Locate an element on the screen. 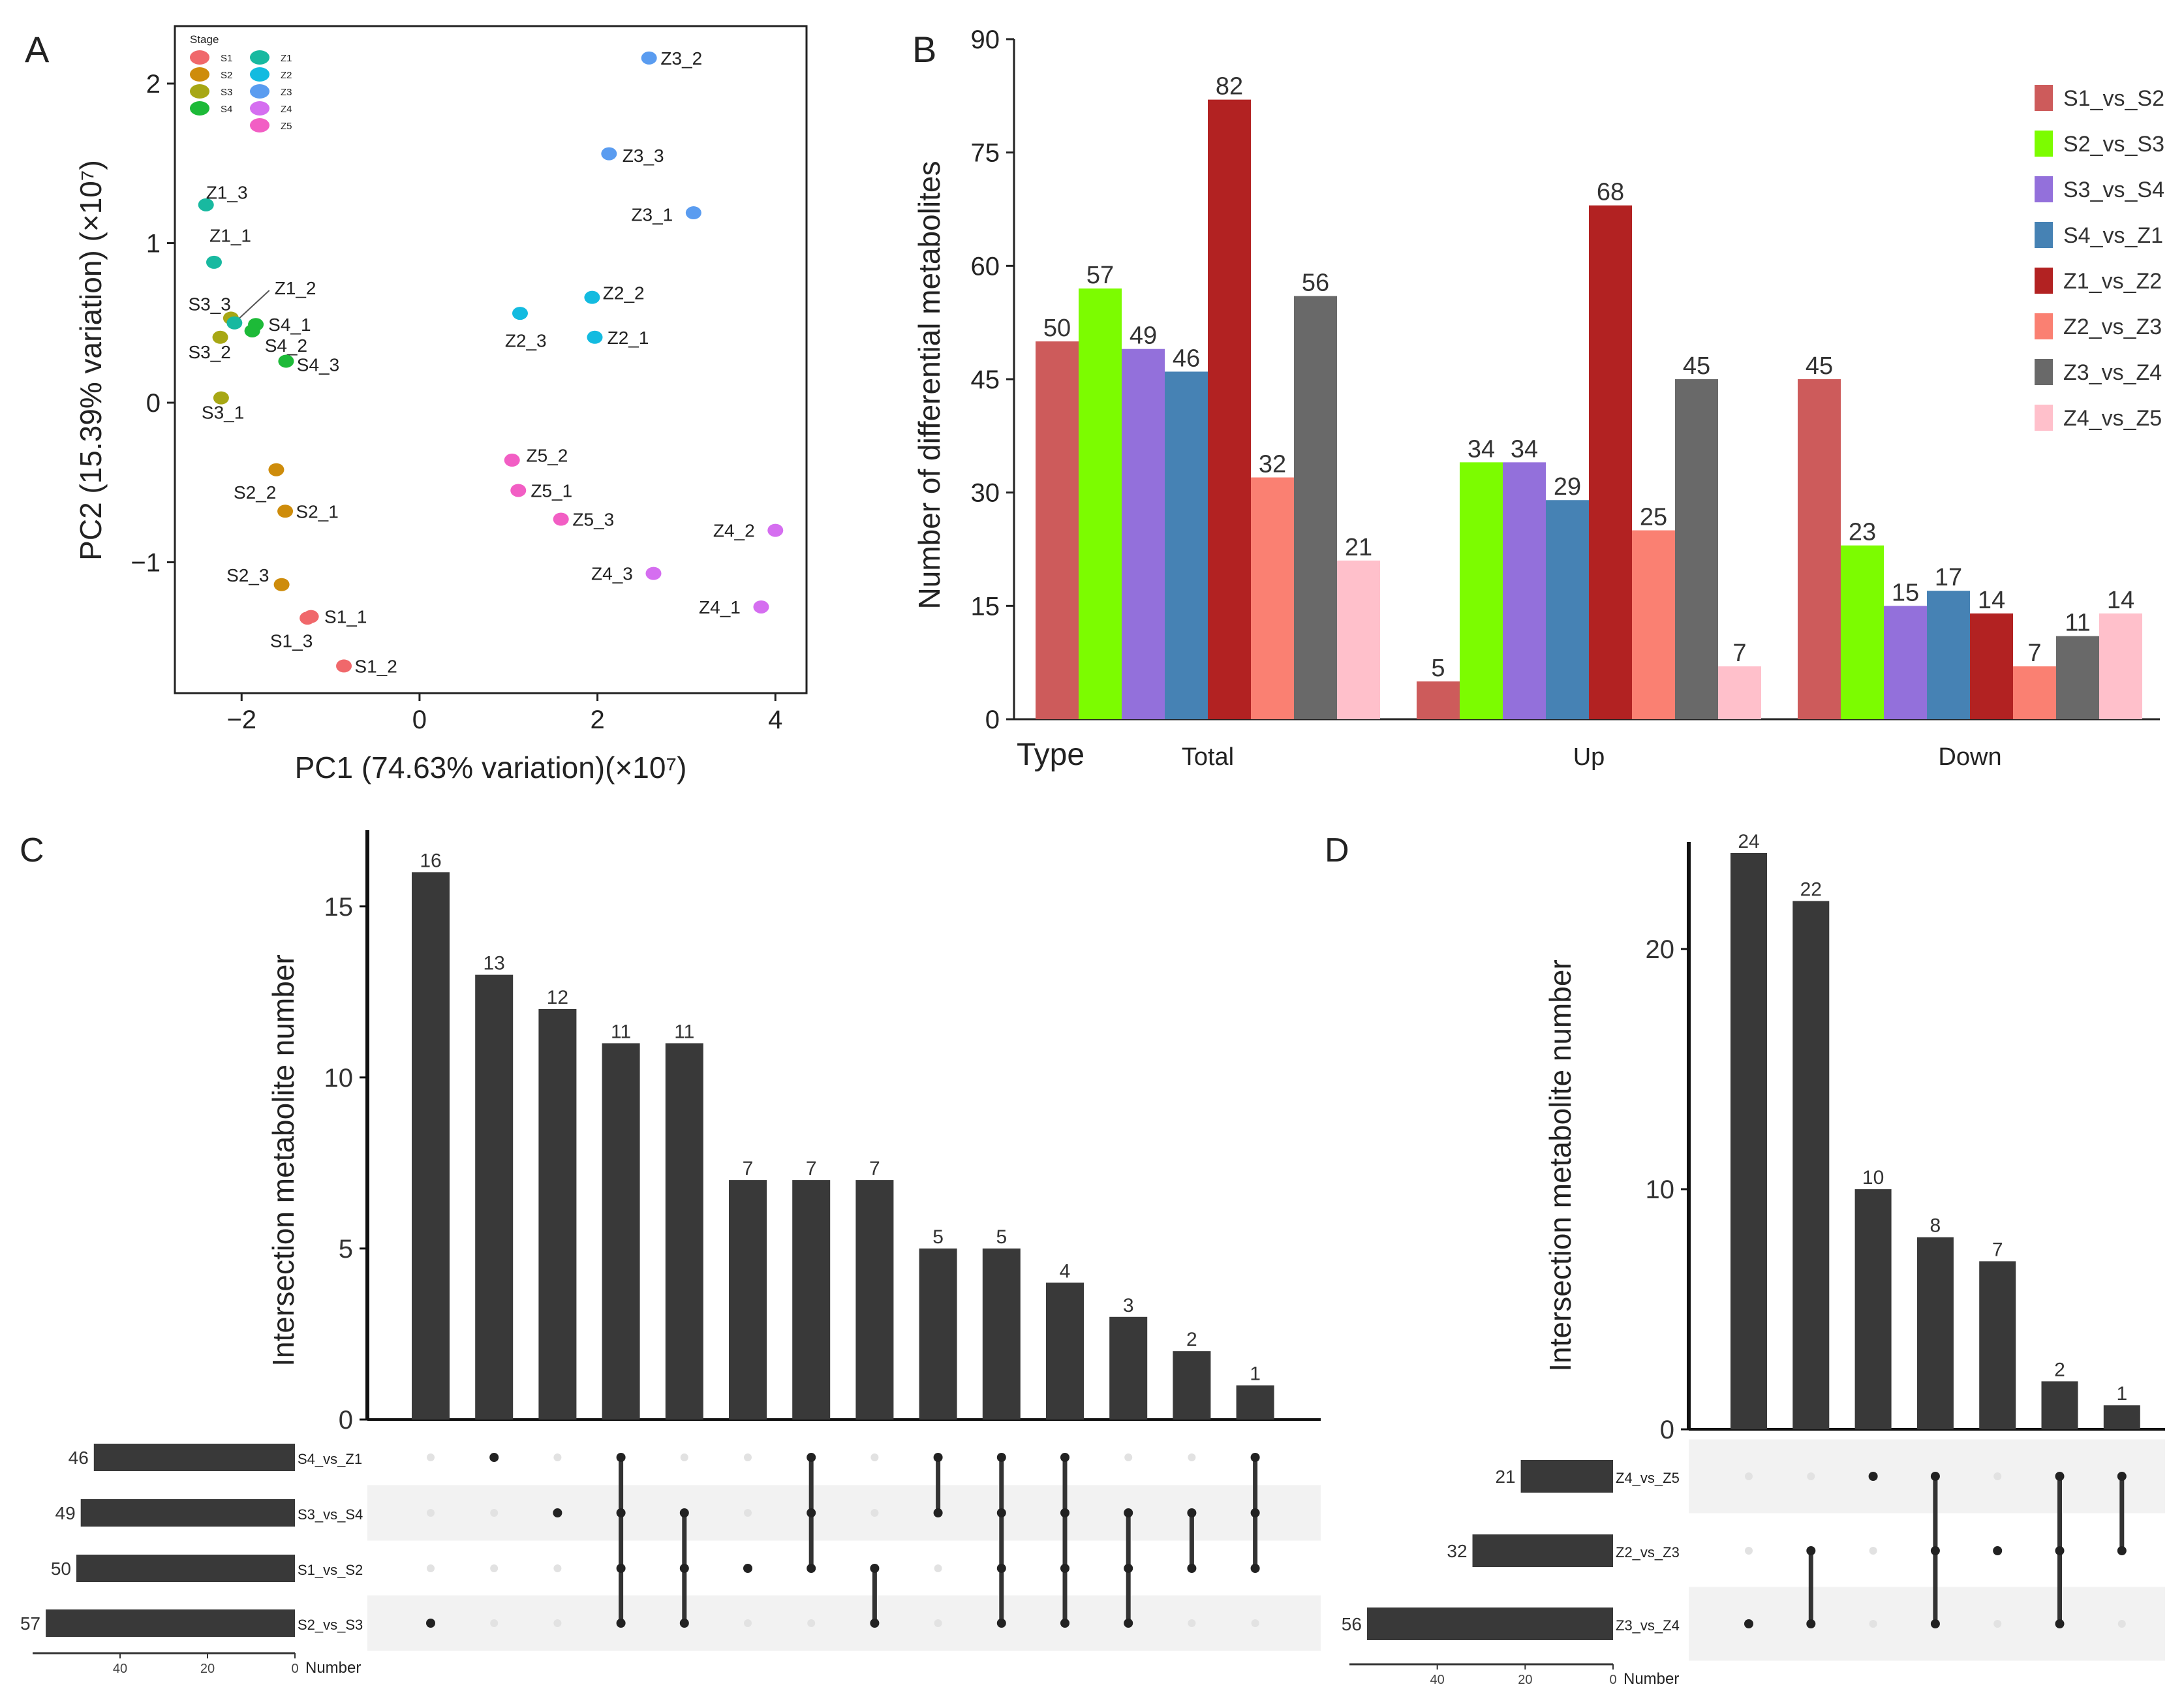  bar-legend-label: S2_vs_S3 is located at coordinates (2113, 145).